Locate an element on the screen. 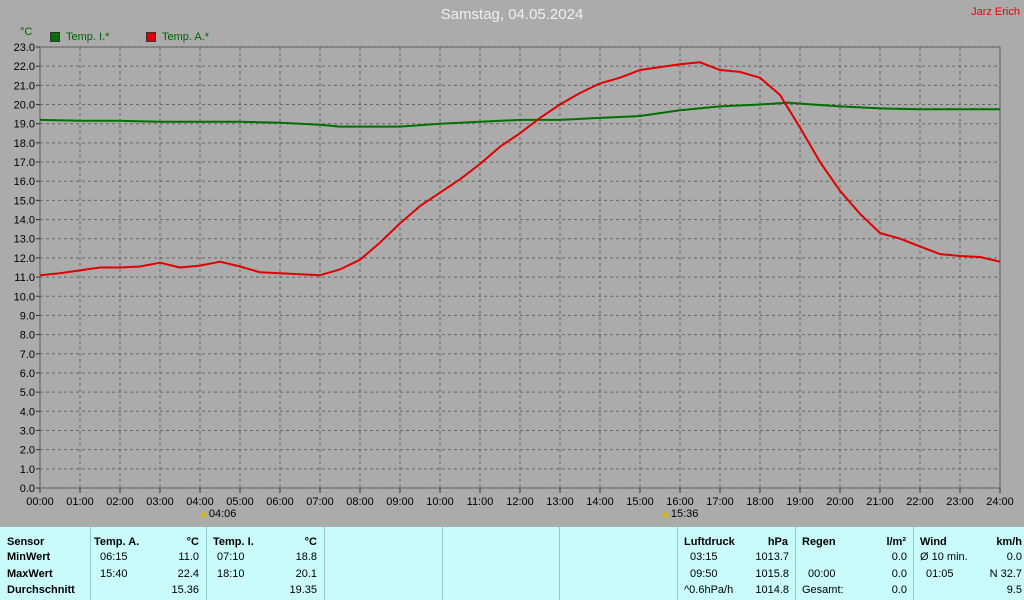 This screenshot has width=1024, height=600. x-tick-label: 12:00 is located at coordinates (520, 502).